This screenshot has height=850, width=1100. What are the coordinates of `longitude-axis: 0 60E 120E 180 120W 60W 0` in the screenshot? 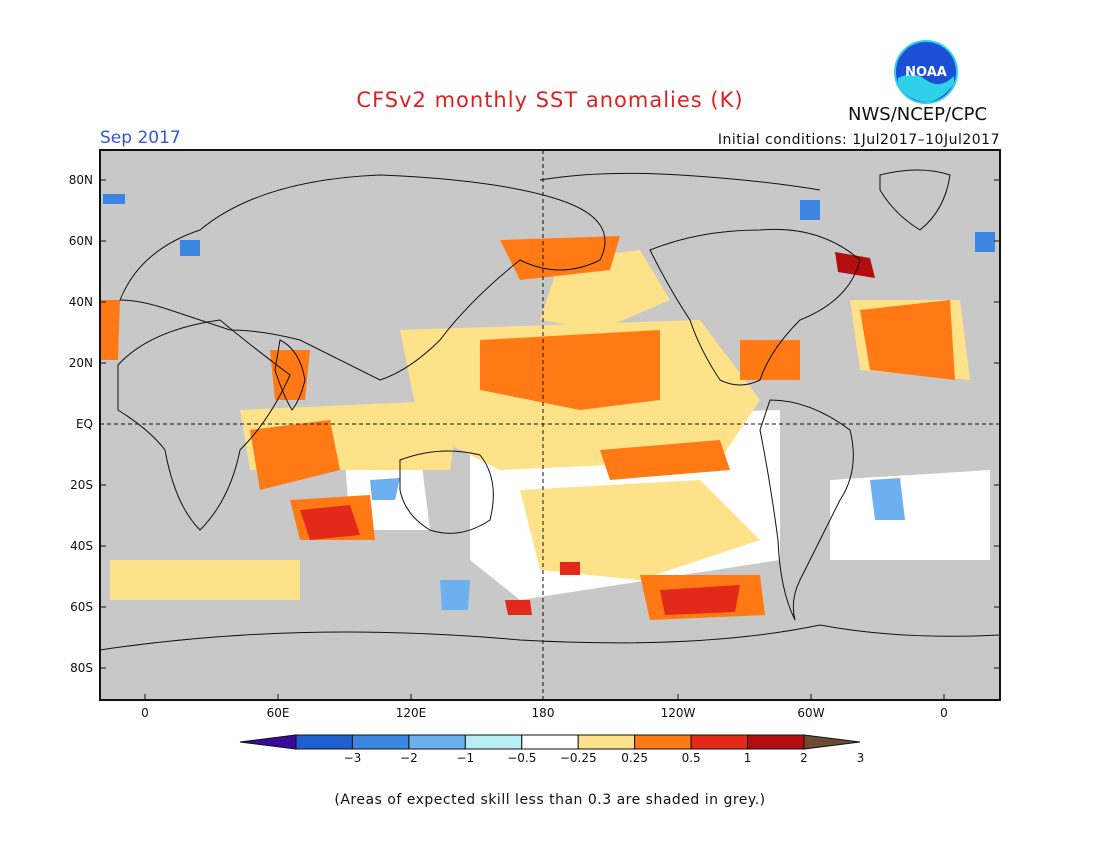 It's located at (544, 707).